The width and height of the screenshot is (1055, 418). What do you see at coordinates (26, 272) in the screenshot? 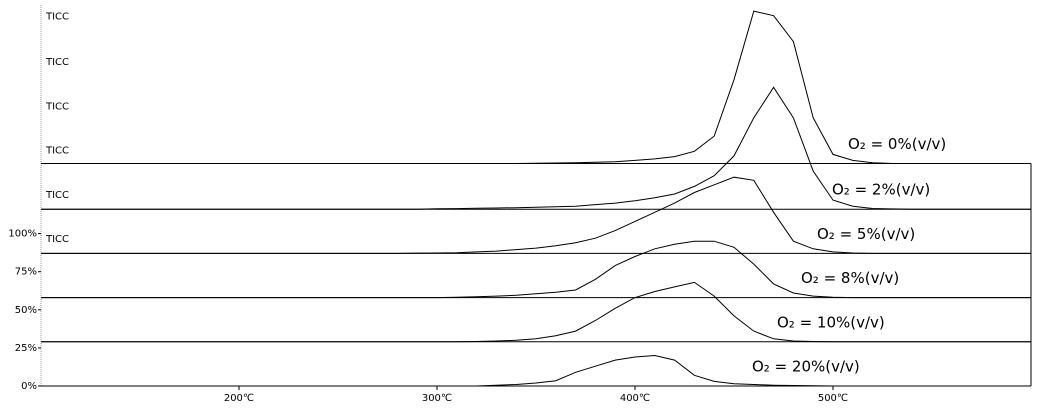
I see `y-tick-label: 75%` at bounding box center [26, 272].